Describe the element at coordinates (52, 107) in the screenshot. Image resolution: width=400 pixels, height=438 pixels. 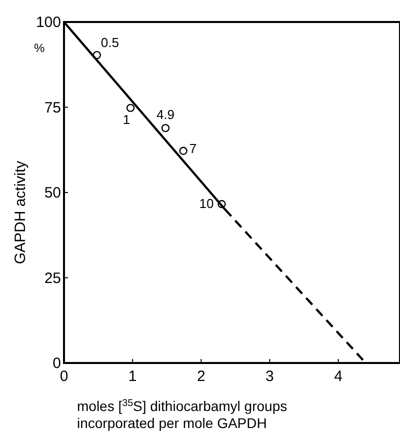
I see `y-tick-label: 75` at that location.